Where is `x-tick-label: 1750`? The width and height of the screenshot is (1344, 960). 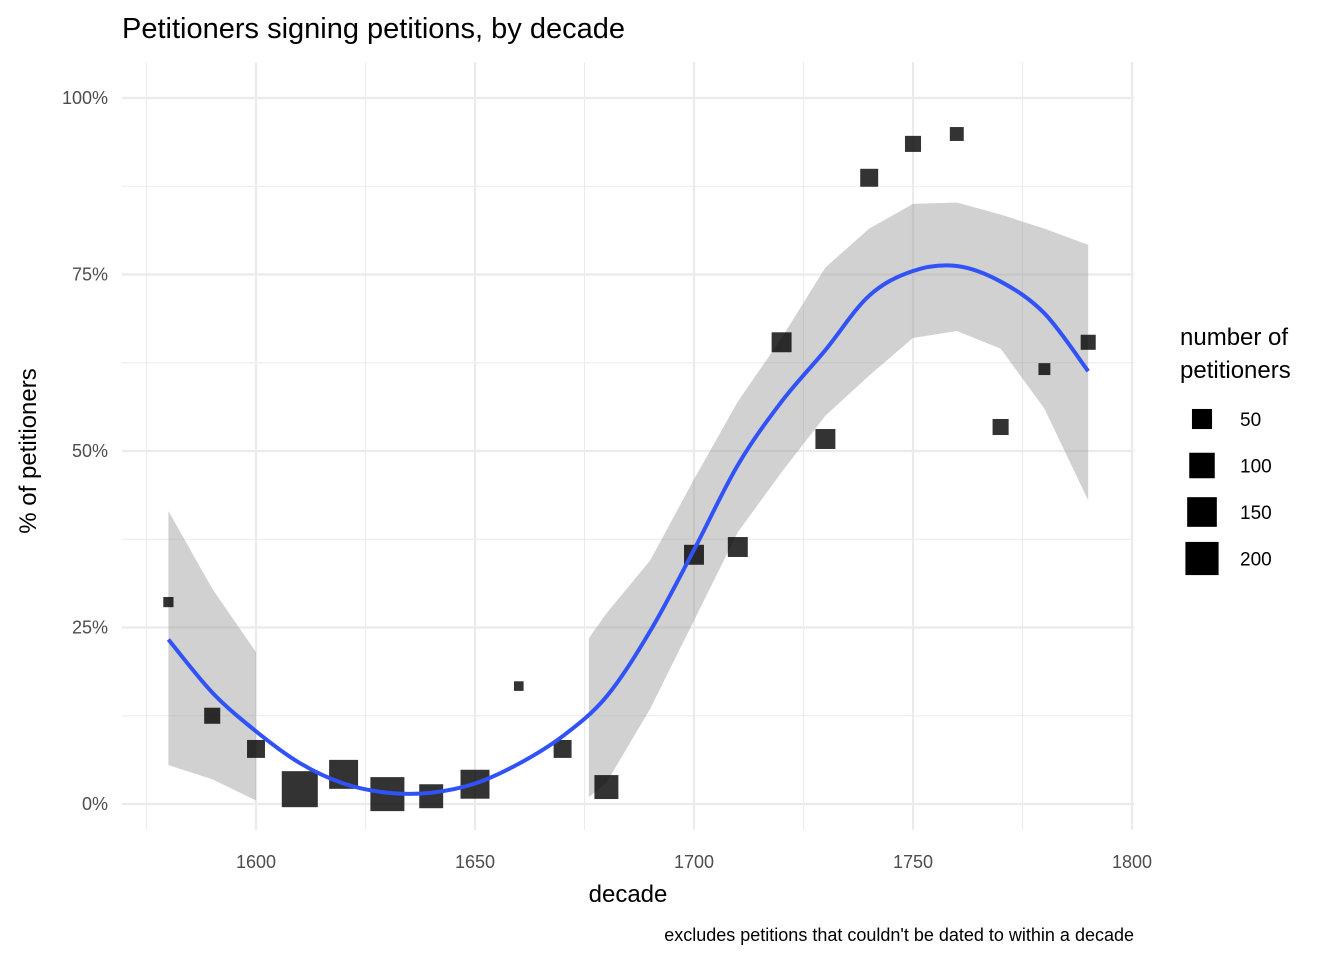 x-tick-label: 1750 is located at coordinates (913, 862).